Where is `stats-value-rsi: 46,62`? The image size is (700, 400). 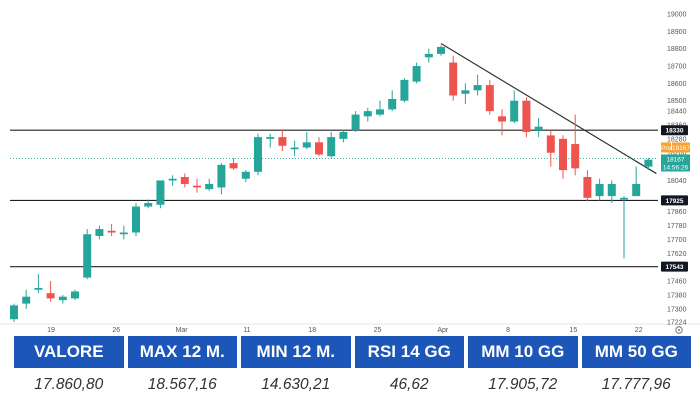 stats-value-rsi: 46,62 is located at coordinates (409, 384).